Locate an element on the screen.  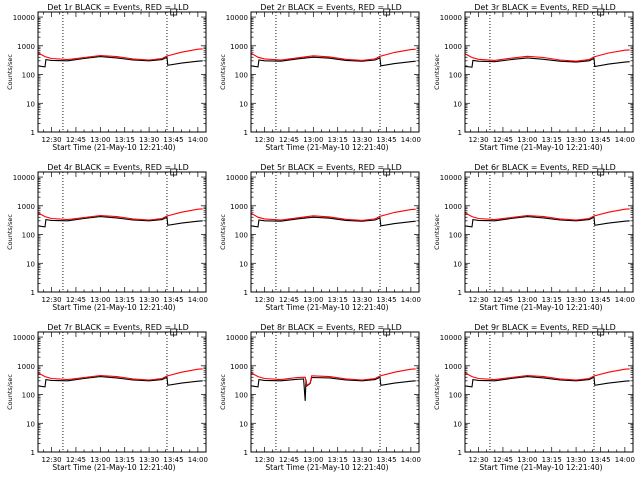
chart-title: Det 9r BLACK = Events, RED = LLD is located at coordinates (545, 327).